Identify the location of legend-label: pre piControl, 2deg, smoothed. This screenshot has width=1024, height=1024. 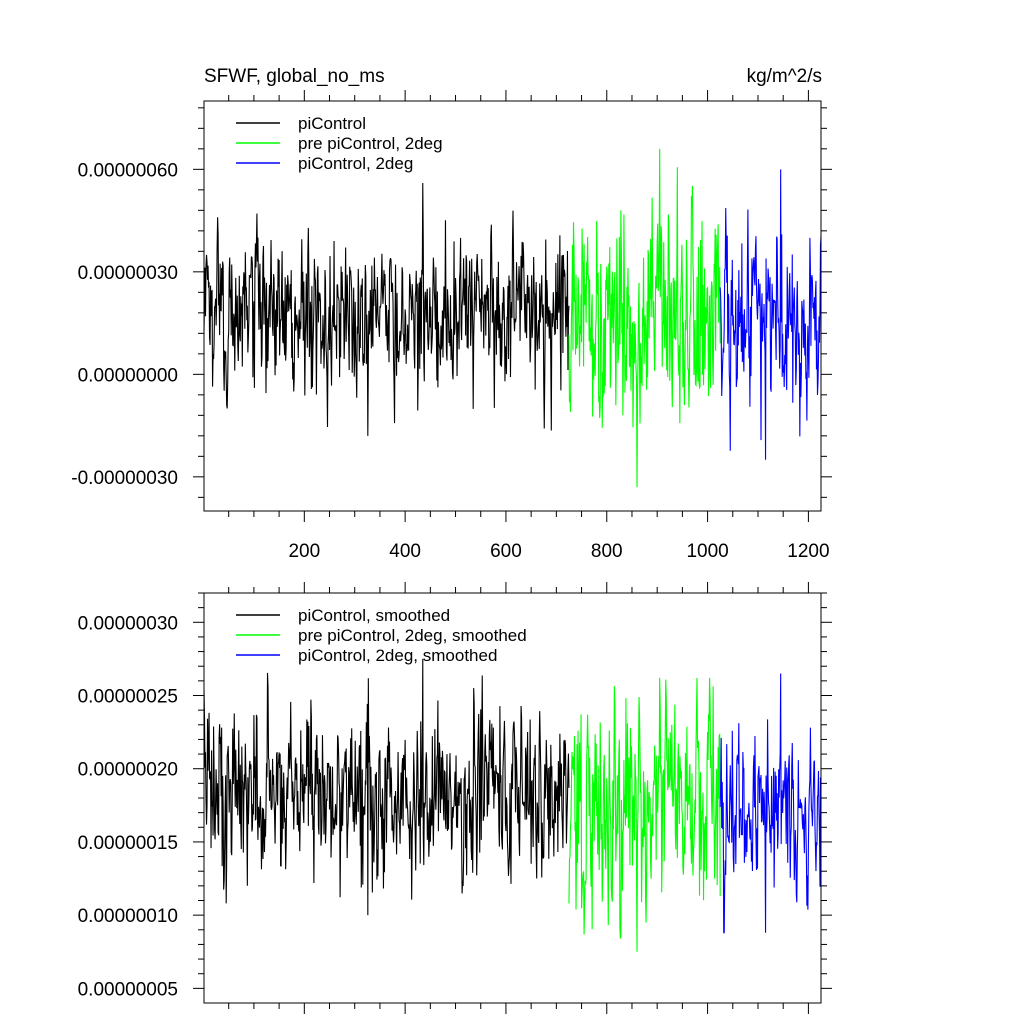
(412, 635).